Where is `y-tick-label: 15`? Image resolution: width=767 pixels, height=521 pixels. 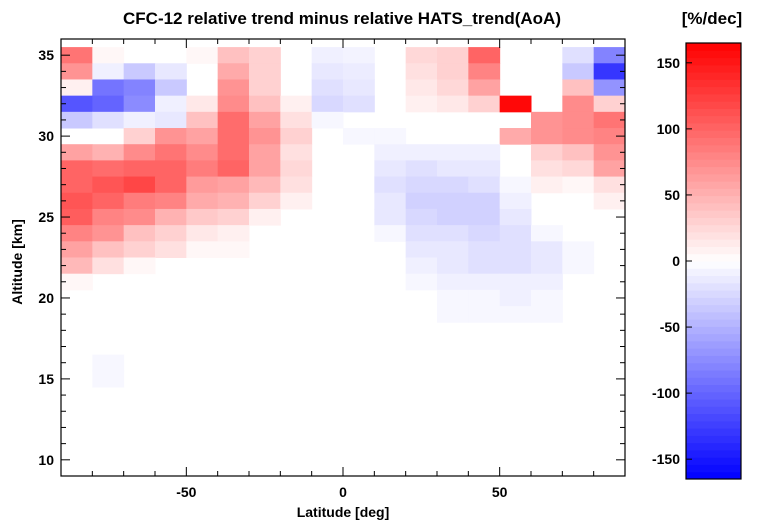 y-tick-label: 15 is located at coordinates (46, 379).